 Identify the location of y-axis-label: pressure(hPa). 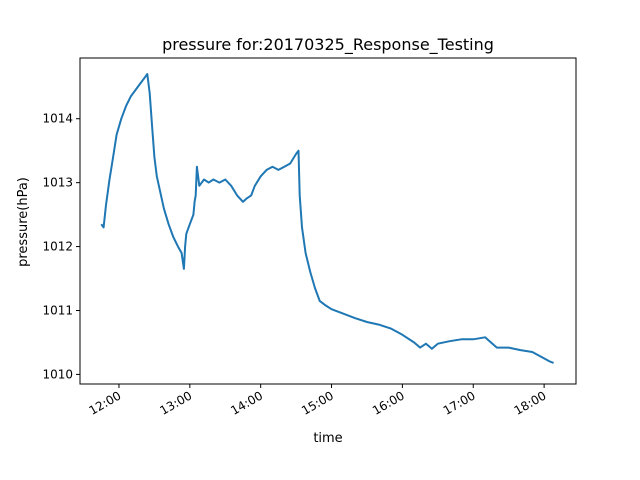
(23, 222).